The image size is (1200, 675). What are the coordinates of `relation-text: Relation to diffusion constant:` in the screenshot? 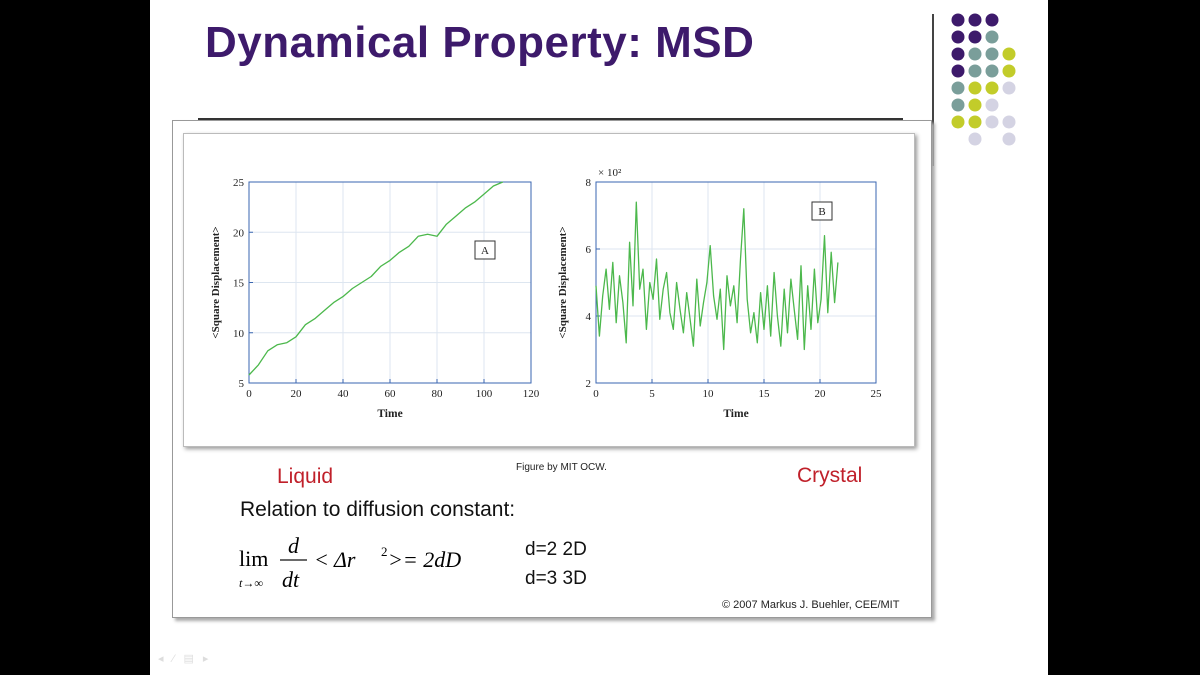 It's located at (378, 509).